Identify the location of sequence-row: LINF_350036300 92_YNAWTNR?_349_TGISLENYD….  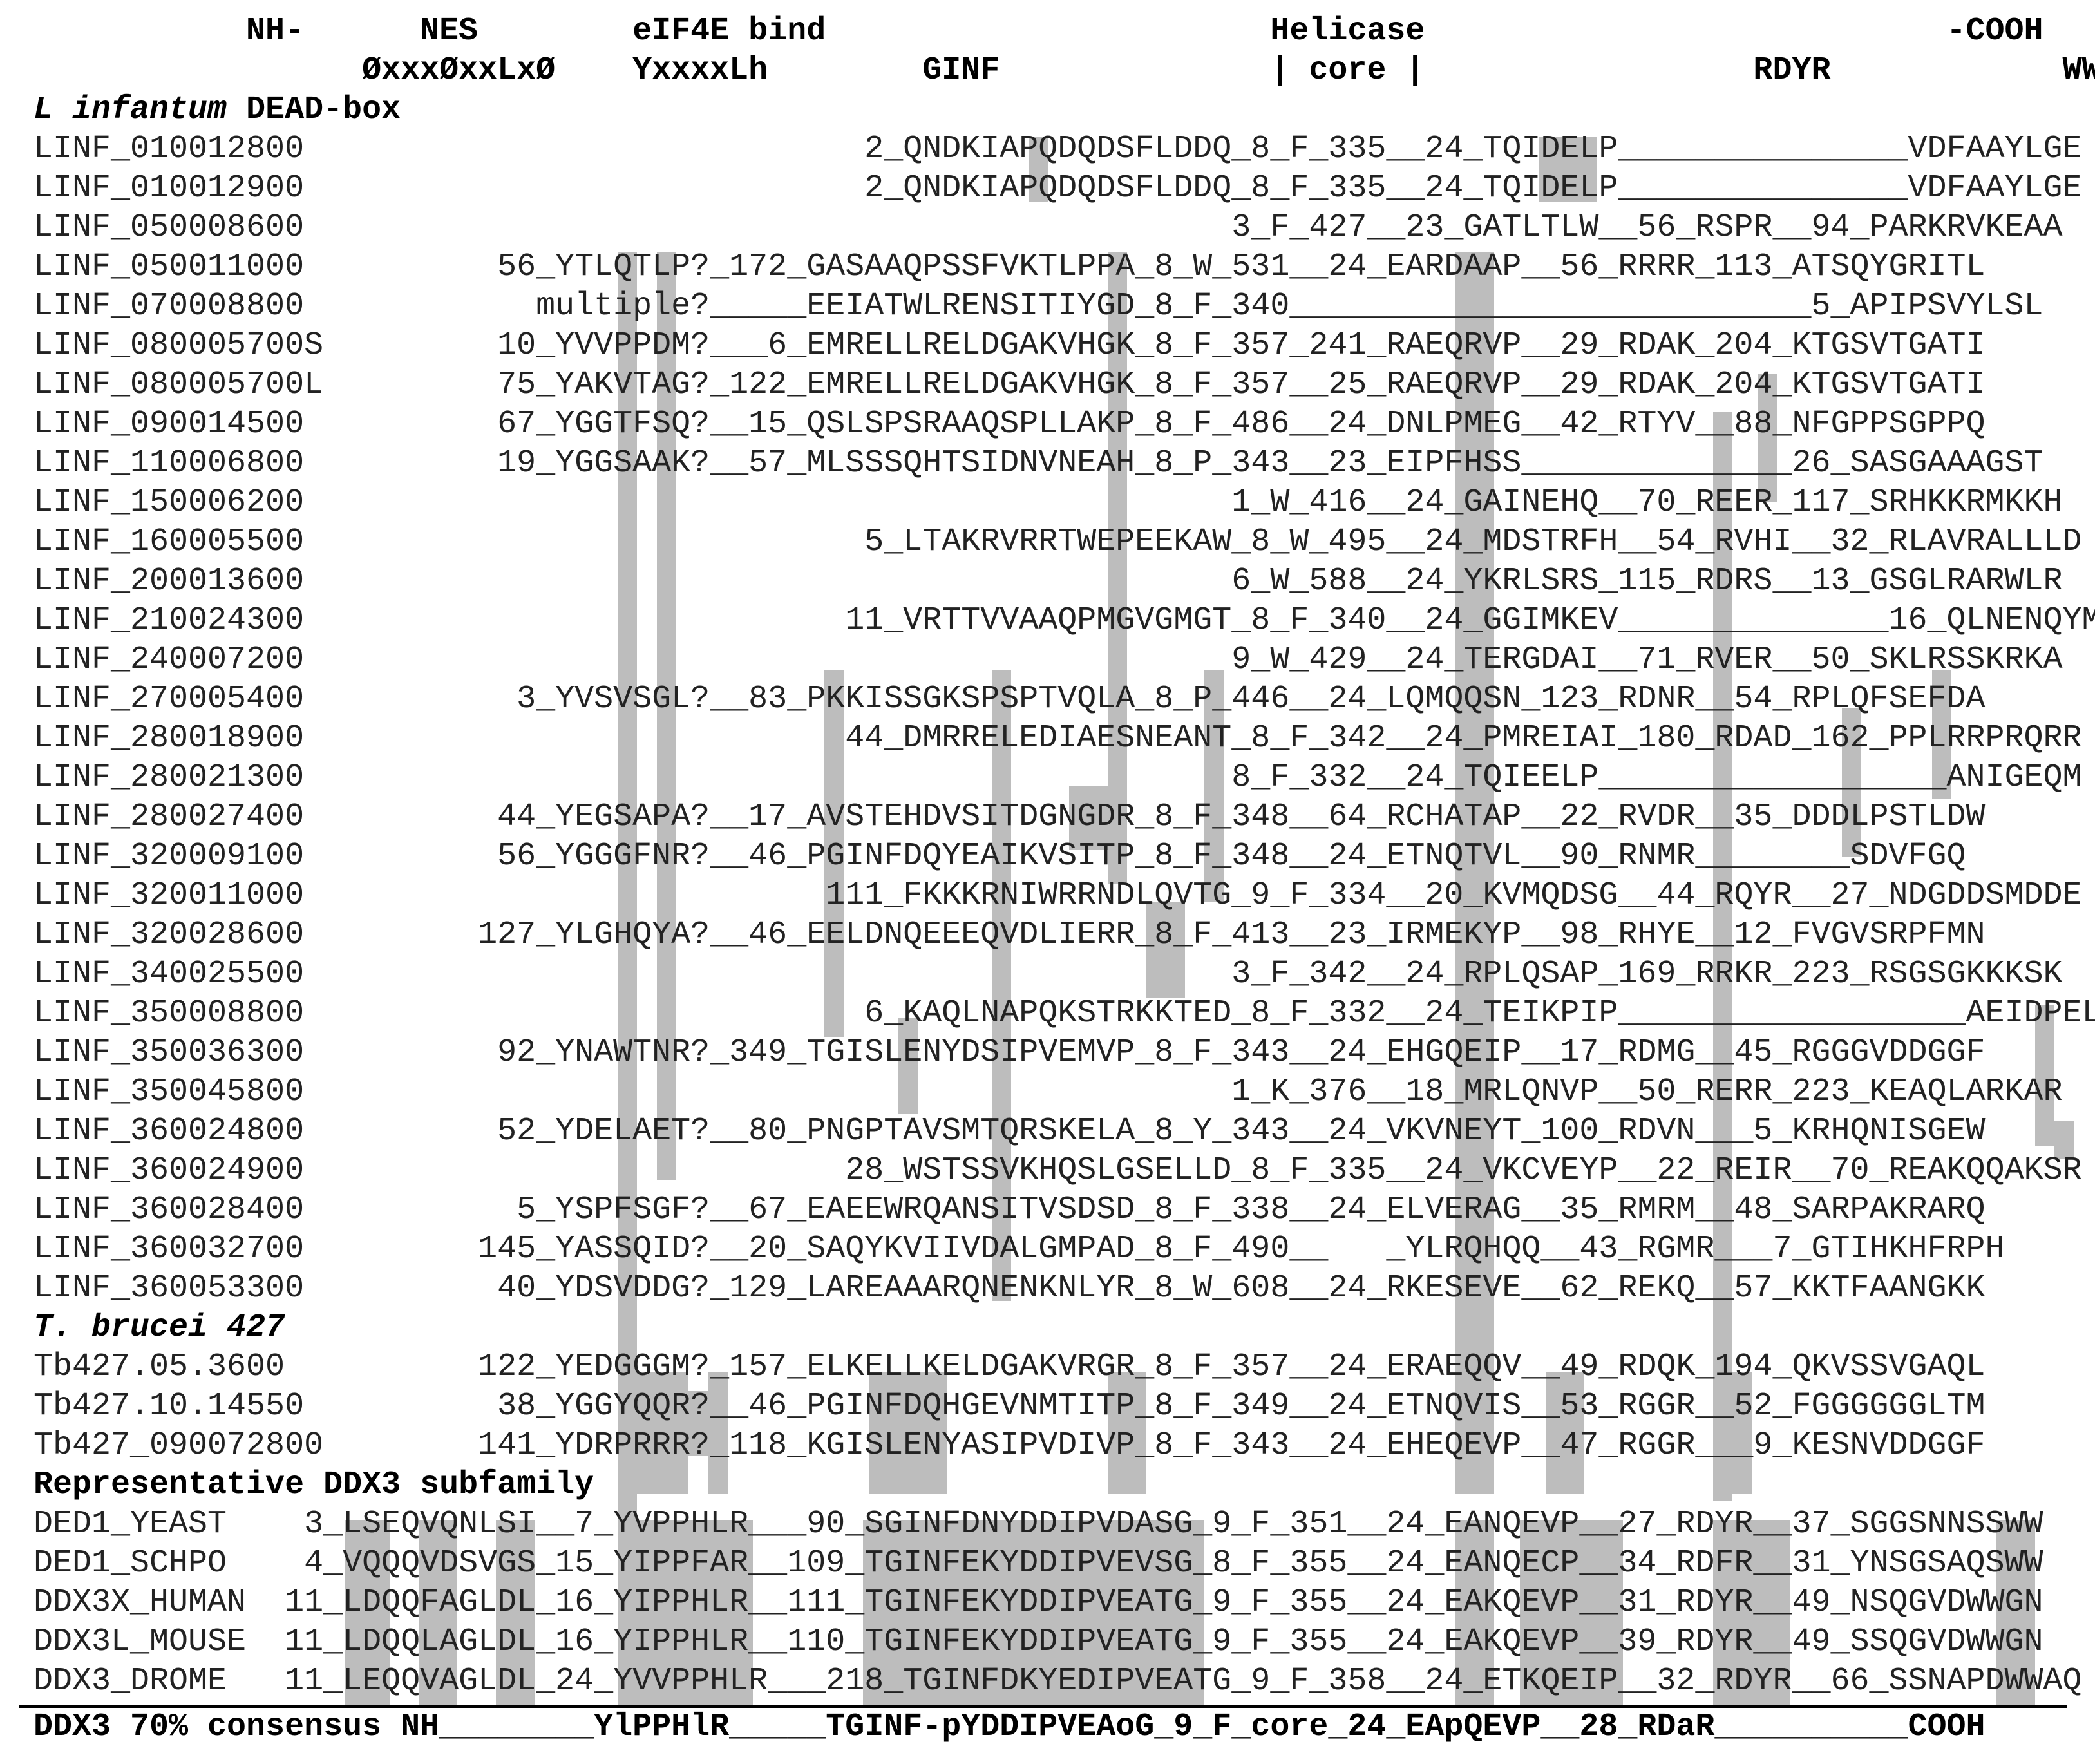
(1009, 1052).